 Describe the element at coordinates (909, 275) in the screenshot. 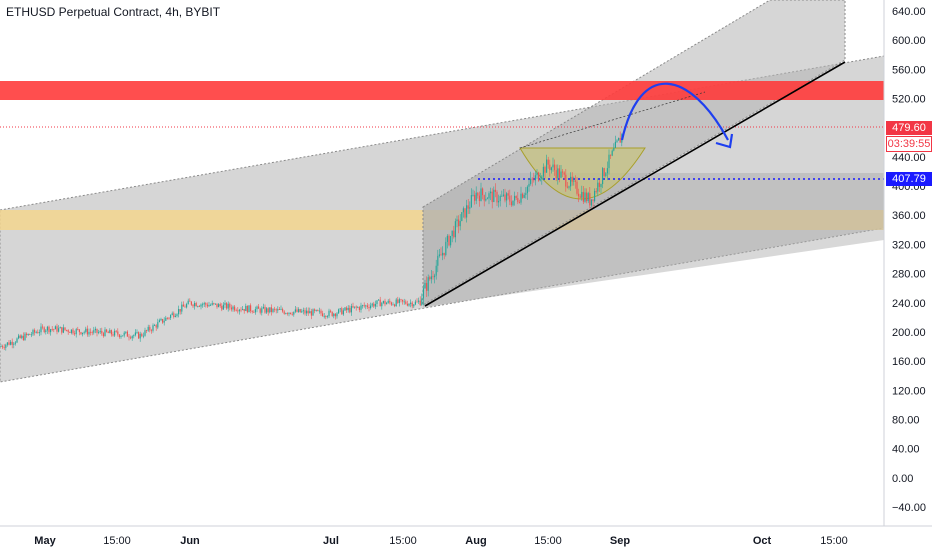

I see `y-tick-label: 280.00` at that location.